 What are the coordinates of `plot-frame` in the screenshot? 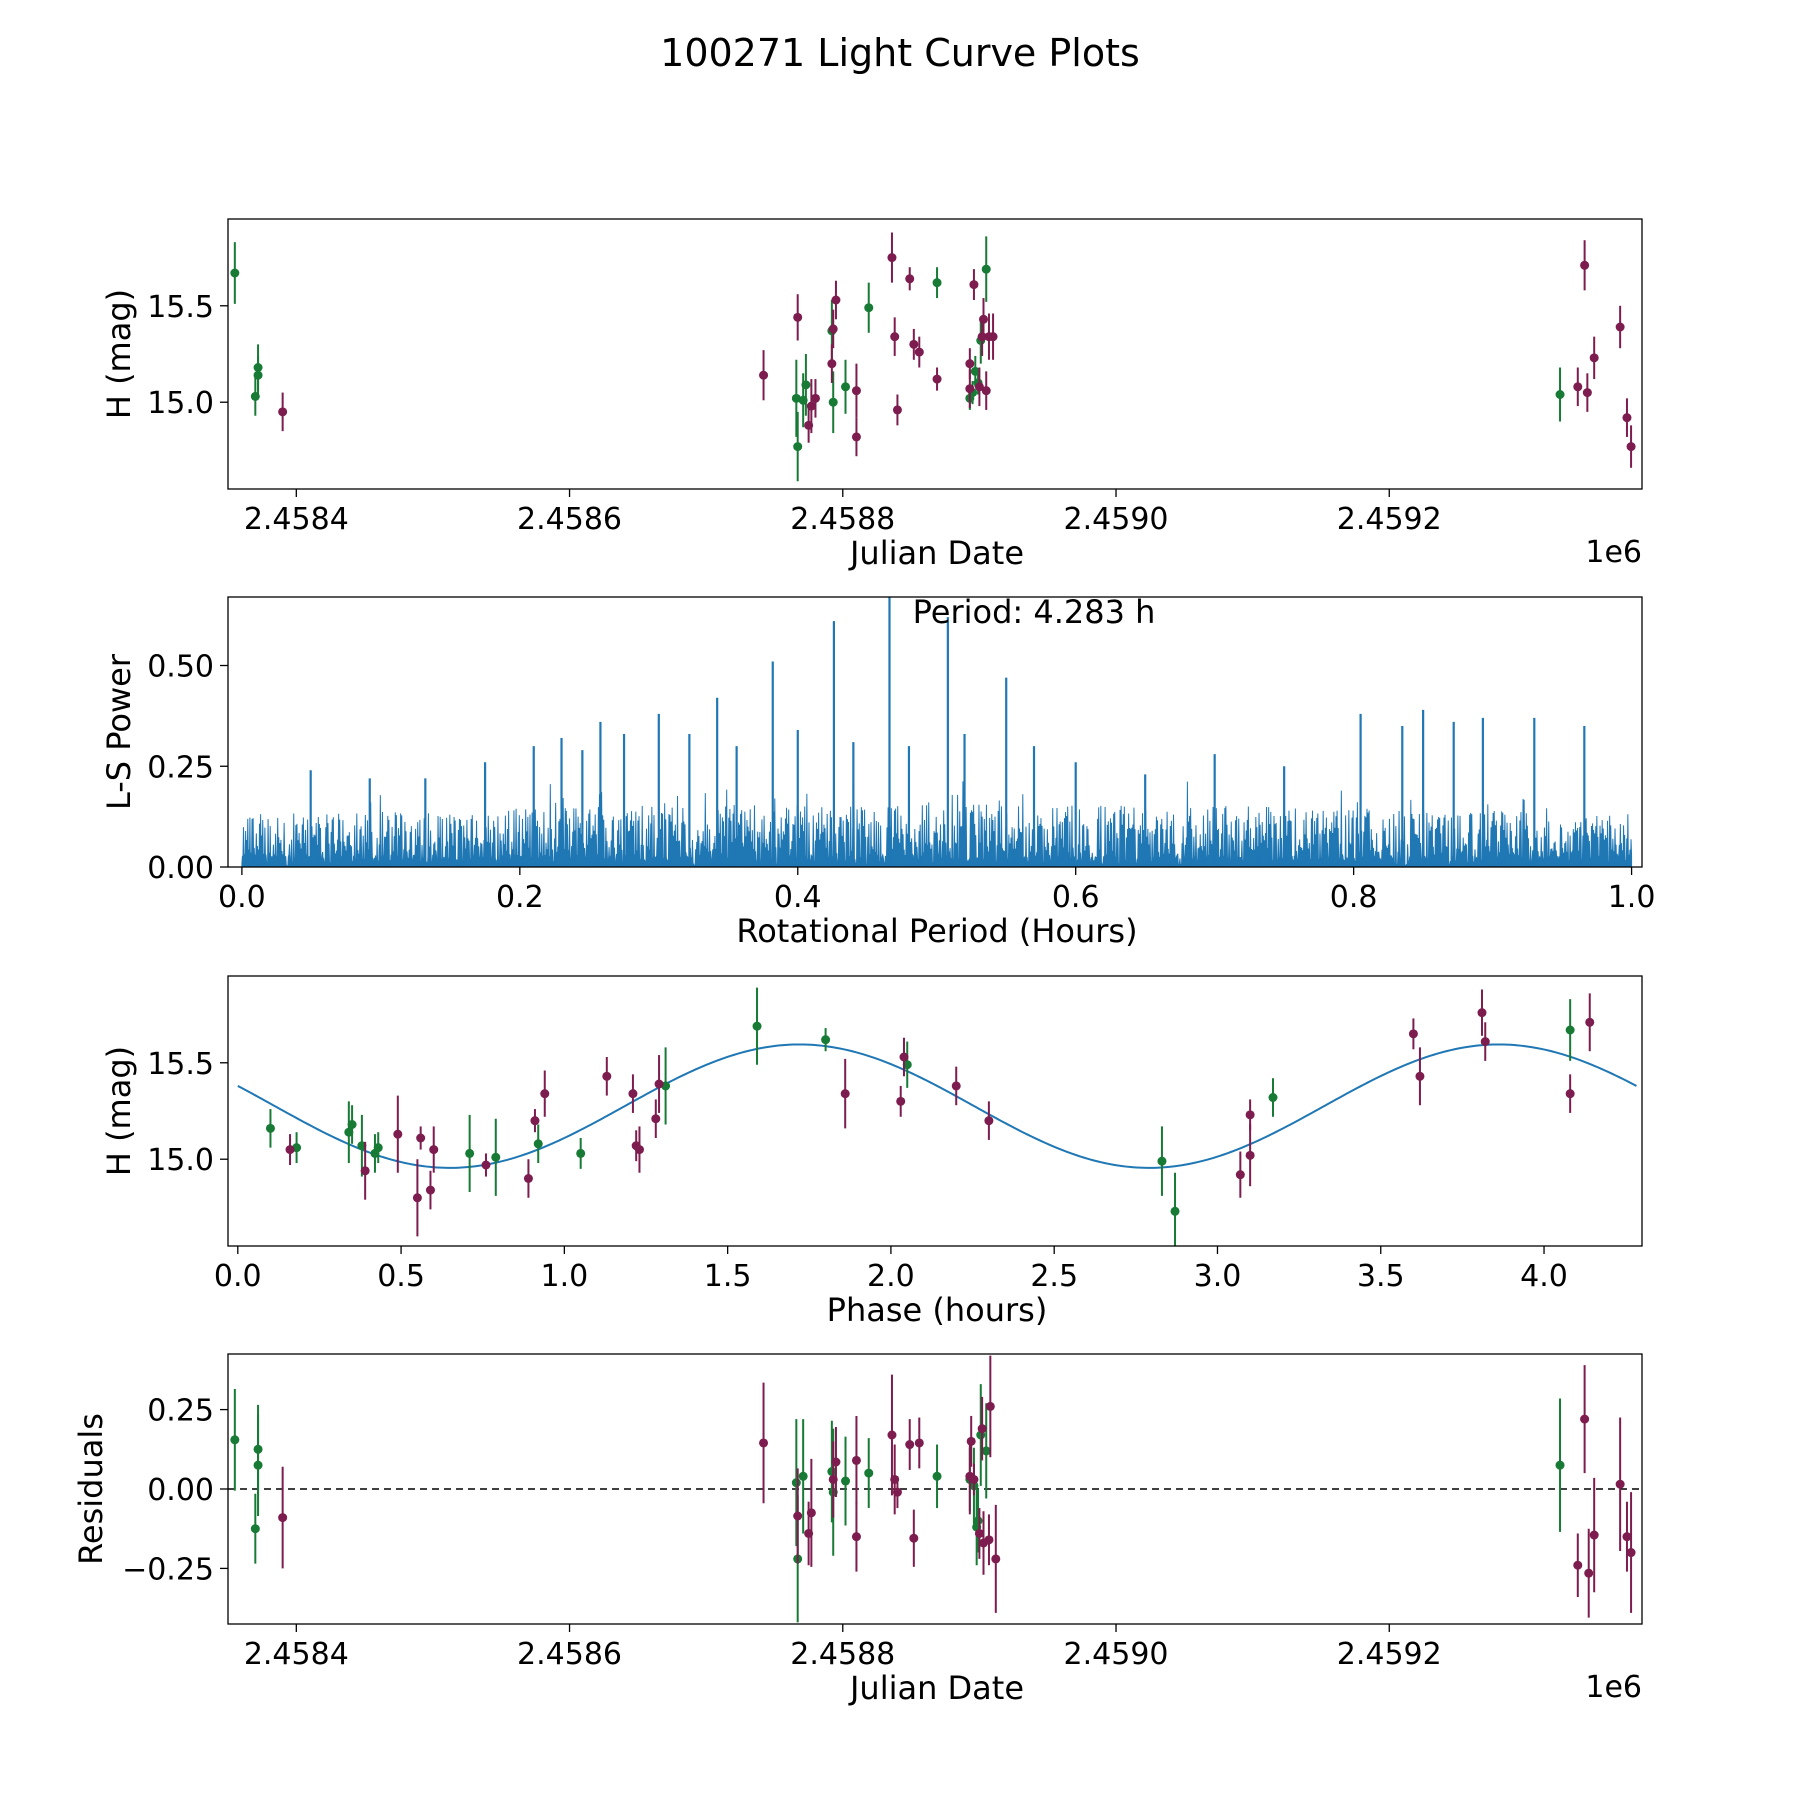 It's located at (935, 1111).